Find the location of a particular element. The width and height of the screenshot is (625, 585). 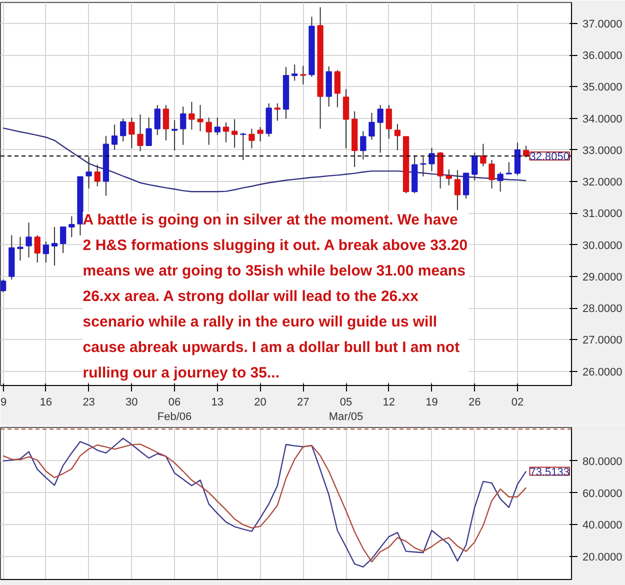

y-tick-label: 20.0000 is located at coordinates (602, 557).